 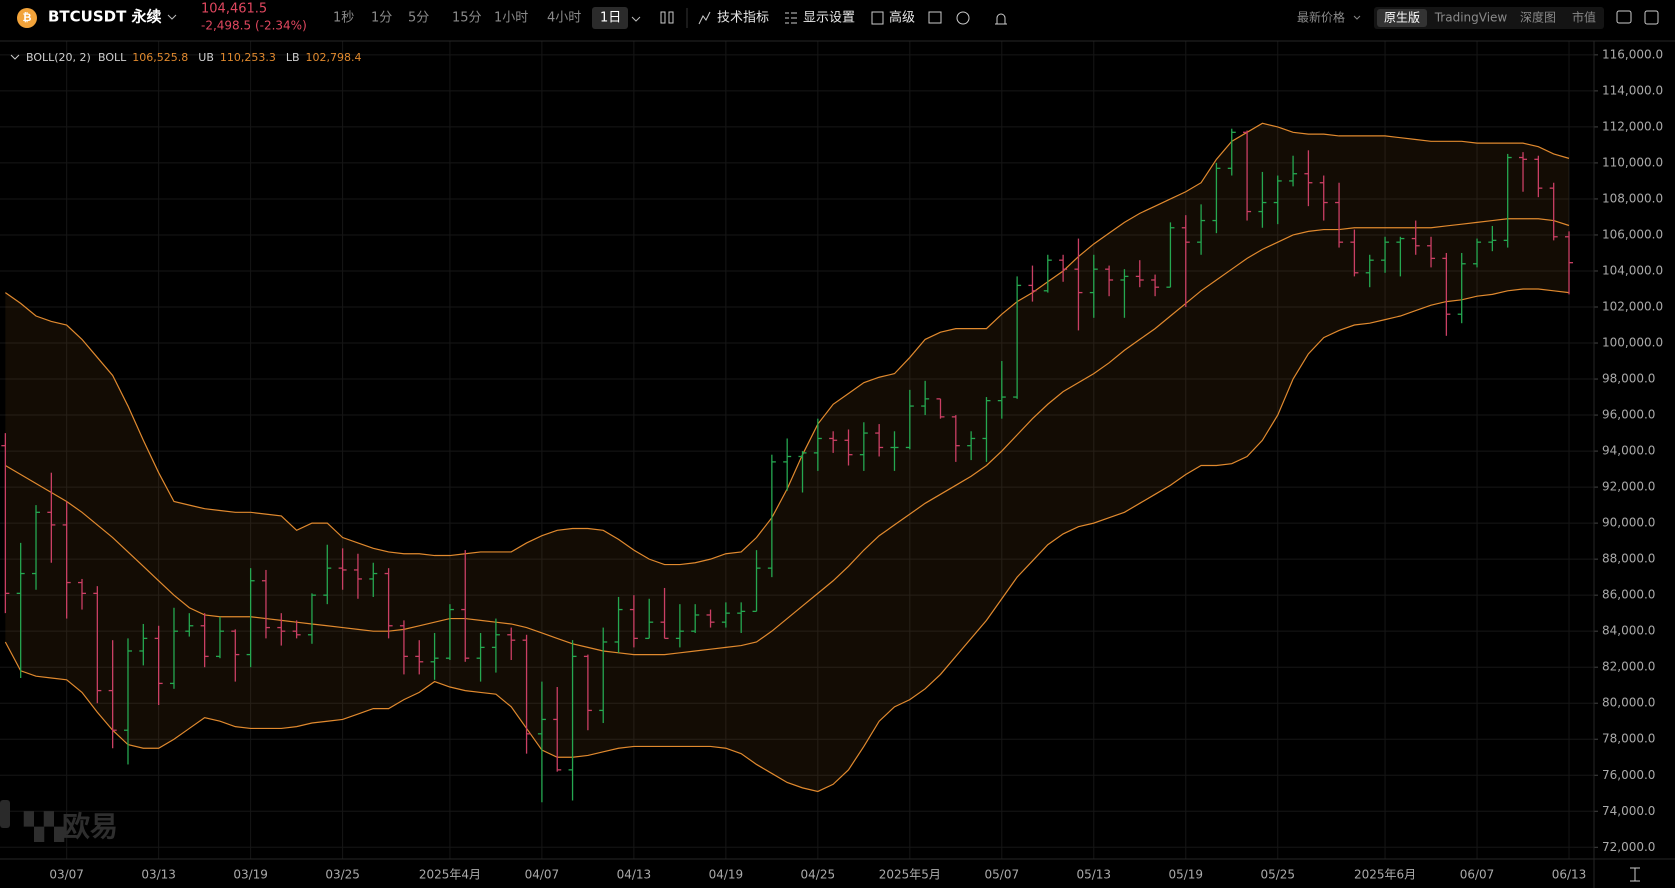 What do you see at coordinates (1569, 875) in the screenshot?
I see `x-tick-label: 06/13` at bounding box center [1569, 875].